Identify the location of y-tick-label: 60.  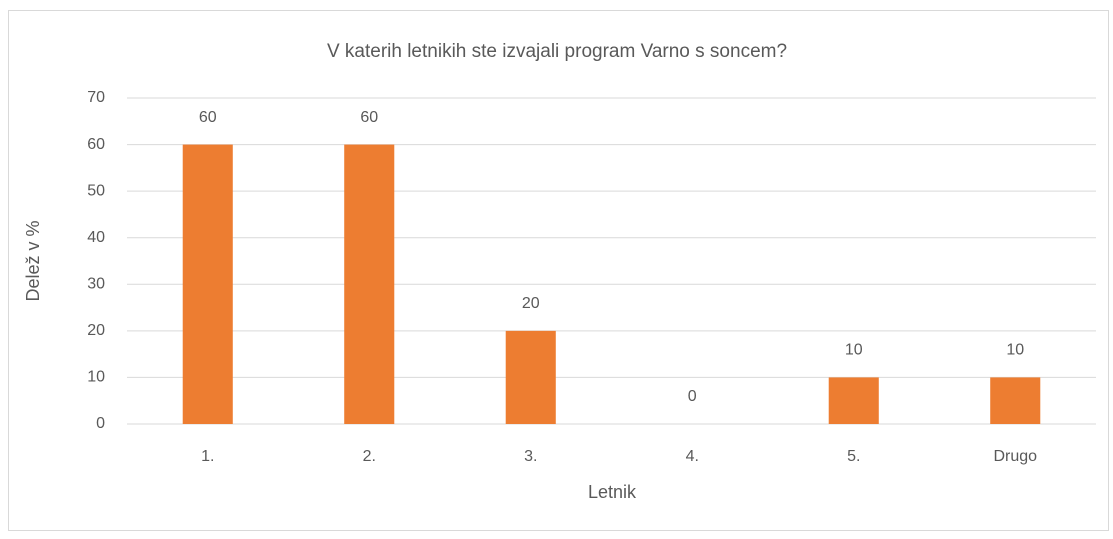
(96, 144).